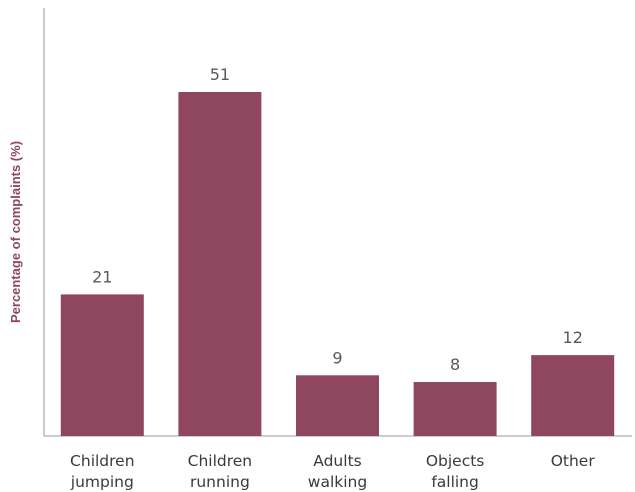 The image size is (635, 492). What do you see at coordinates (337, 461) in the screenshot?
I see `x-tick-label-line: Adults` at bounding box center [337, 461].